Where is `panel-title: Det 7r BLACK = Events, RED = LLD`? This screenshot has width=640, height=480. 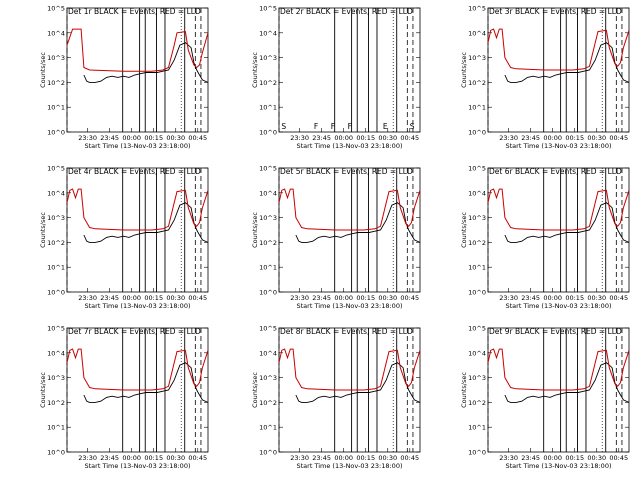 panel-title: Det 7r BLACK = Events, RED = LLD is located at coordinates (134, 331).